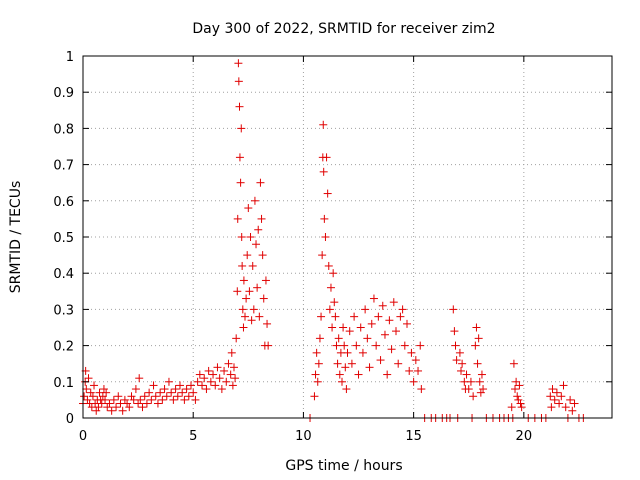  What do you see at coordinates (83, 436) in the screenshot?
I see `x-tick-label: 0` at bounding box center [83, 436].